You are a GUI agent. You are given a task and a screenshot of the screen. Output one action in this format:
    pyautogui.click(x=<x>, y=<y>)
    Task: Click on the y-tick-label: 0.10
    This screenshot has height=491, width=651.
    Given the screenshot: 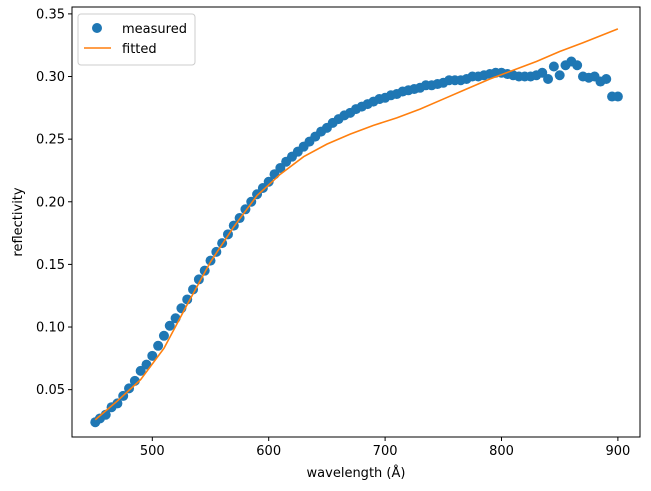 What is the action you would take?
    pyautogui.click(x=50, y=328)
    